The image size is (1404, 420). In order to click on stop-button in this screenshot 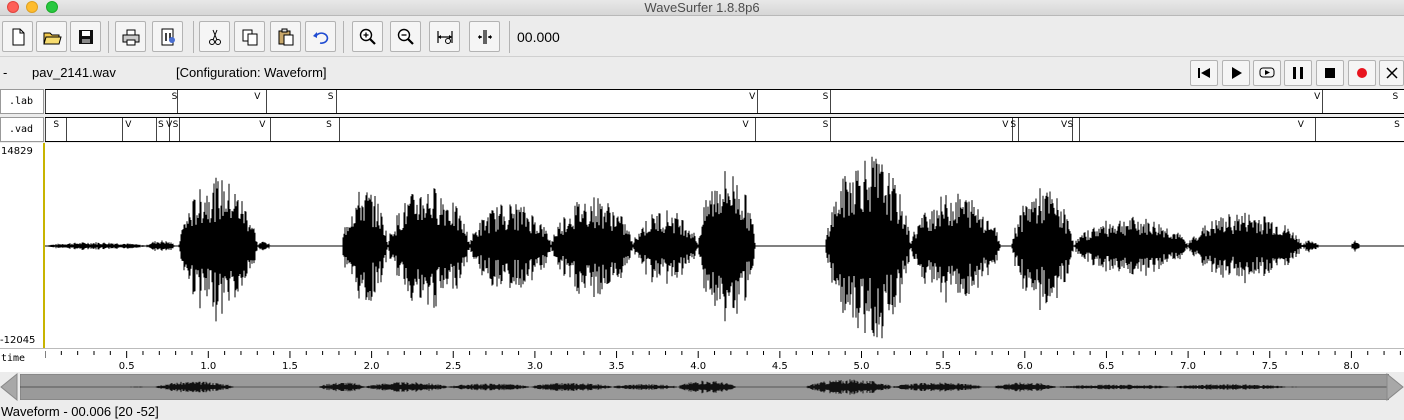, I will do `click(1330, 73)`.